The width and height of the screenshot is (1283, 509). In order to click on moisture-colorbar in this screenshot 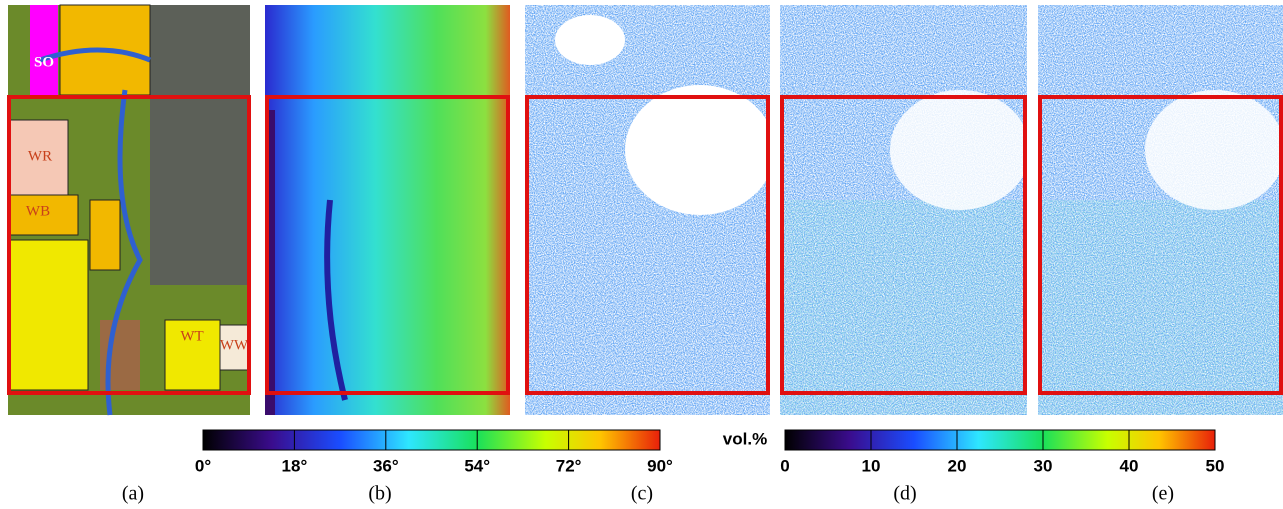, I will do `click(1000, 440)`.